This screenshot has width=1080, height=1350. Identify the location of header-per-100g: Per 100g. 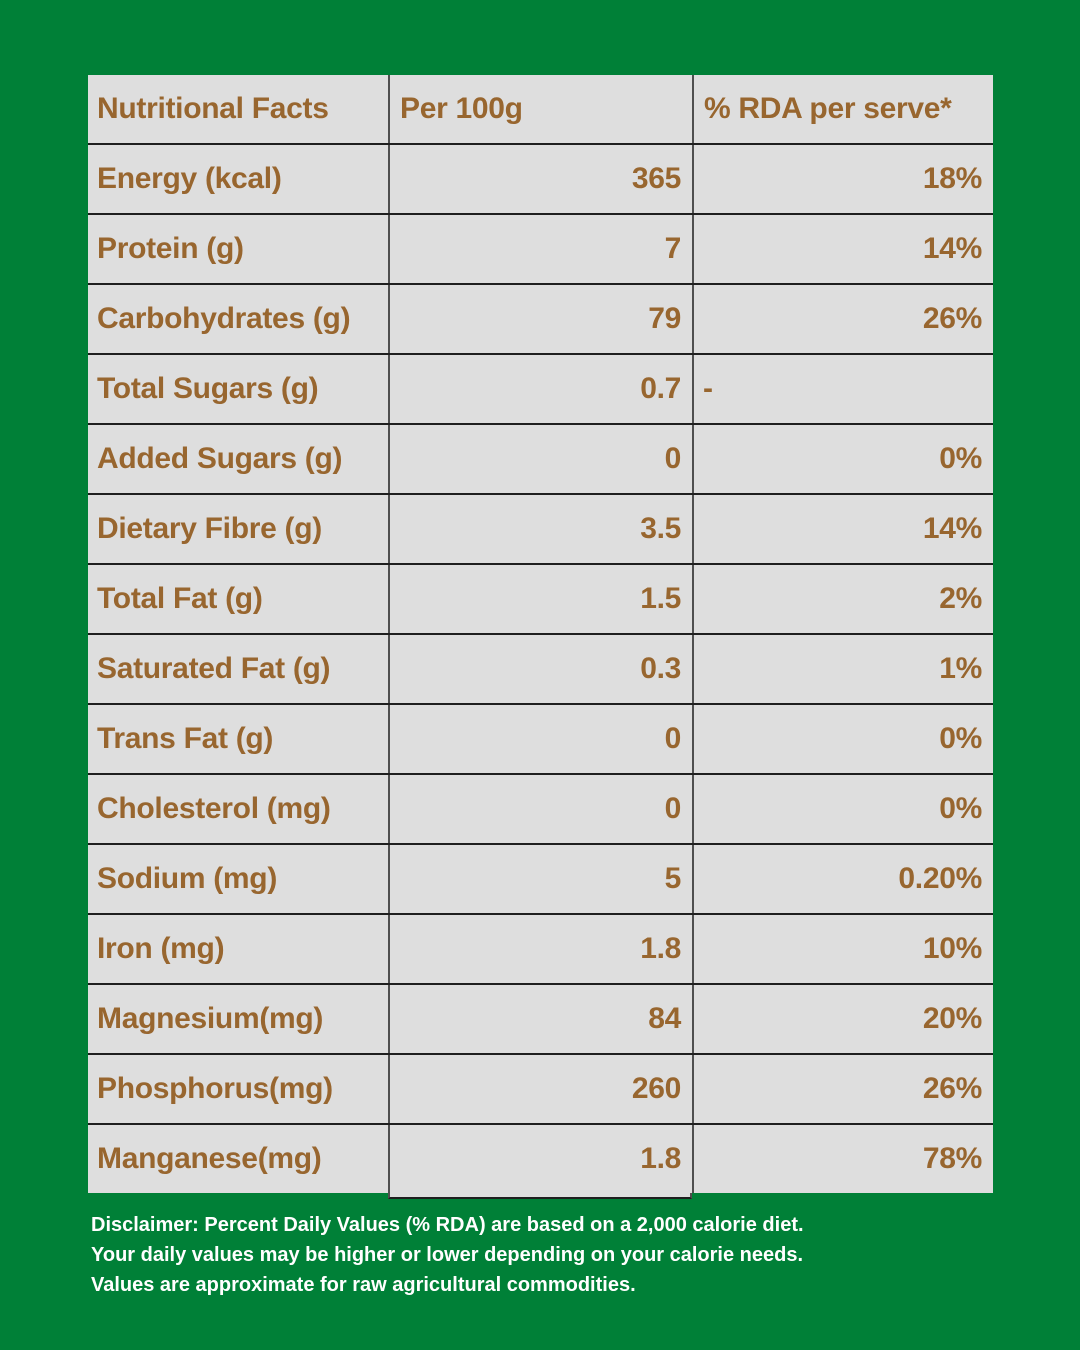
(540, 109).